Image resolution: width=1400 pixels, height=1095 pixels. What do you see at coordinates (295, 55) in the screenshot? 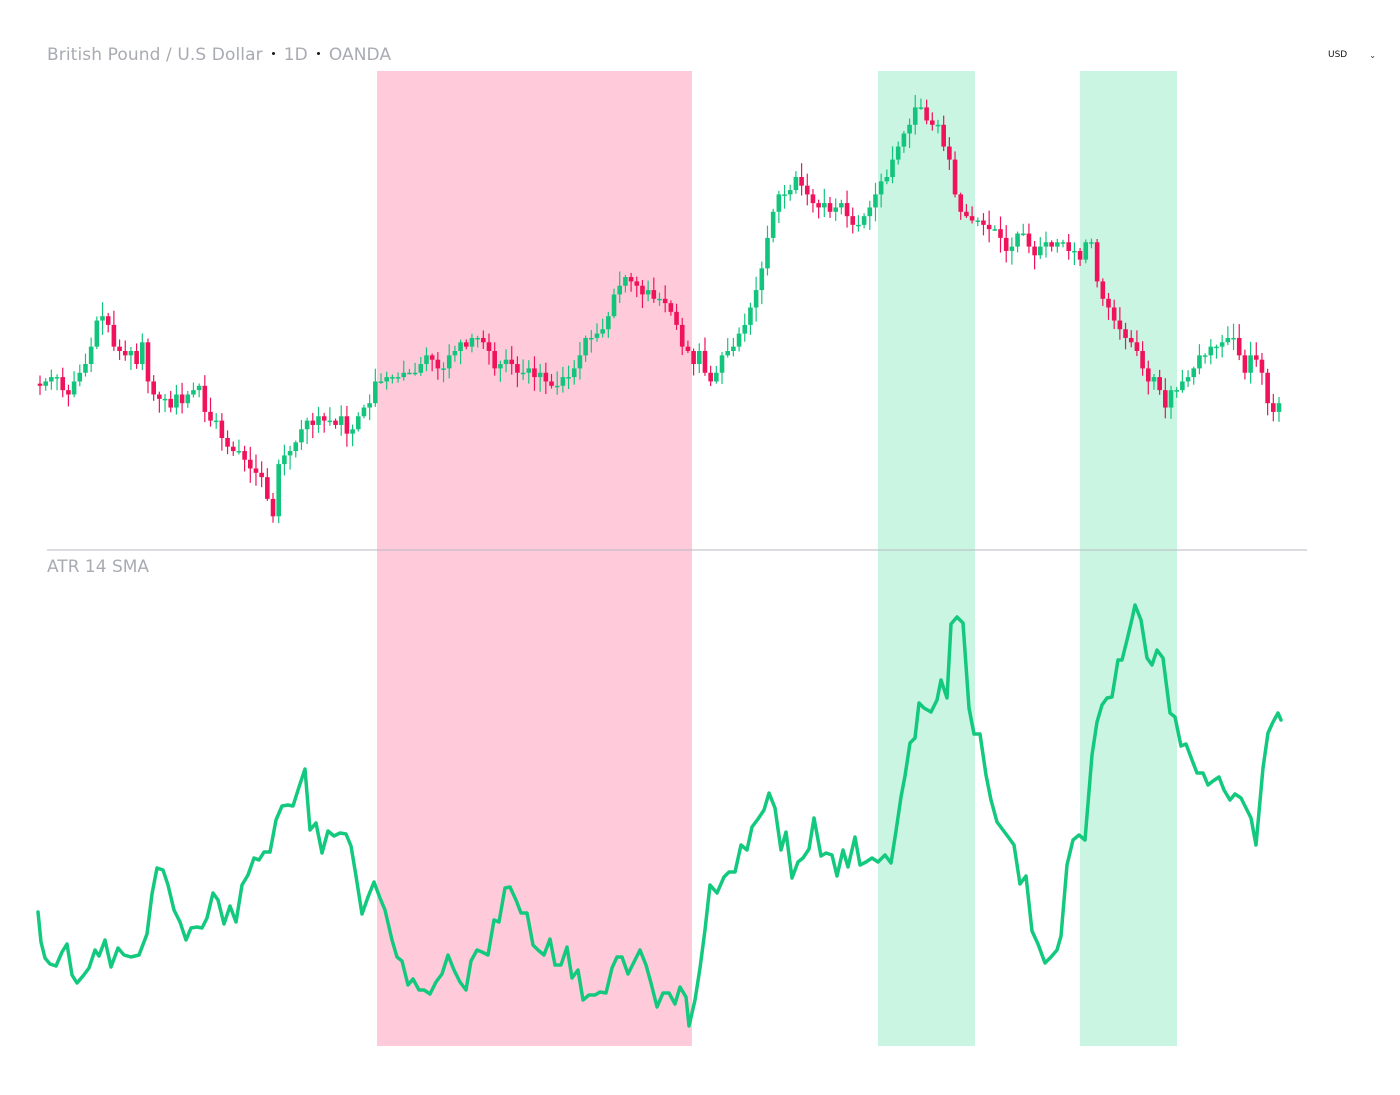
I see `interval-label: 1D` at bounding box center [295, 55].